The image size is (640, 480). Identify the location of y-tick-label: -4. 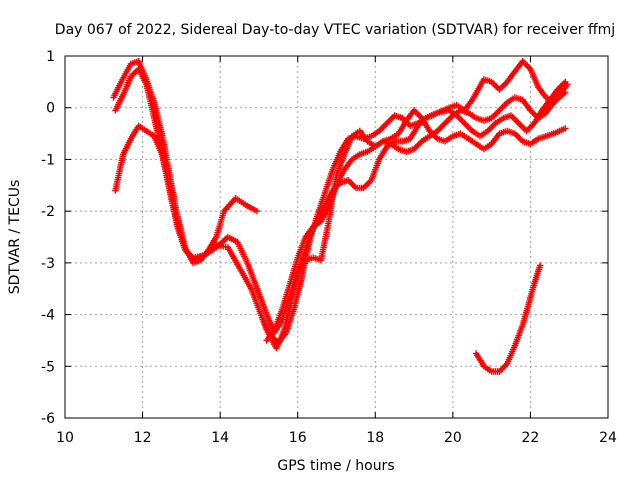
(48, 316).